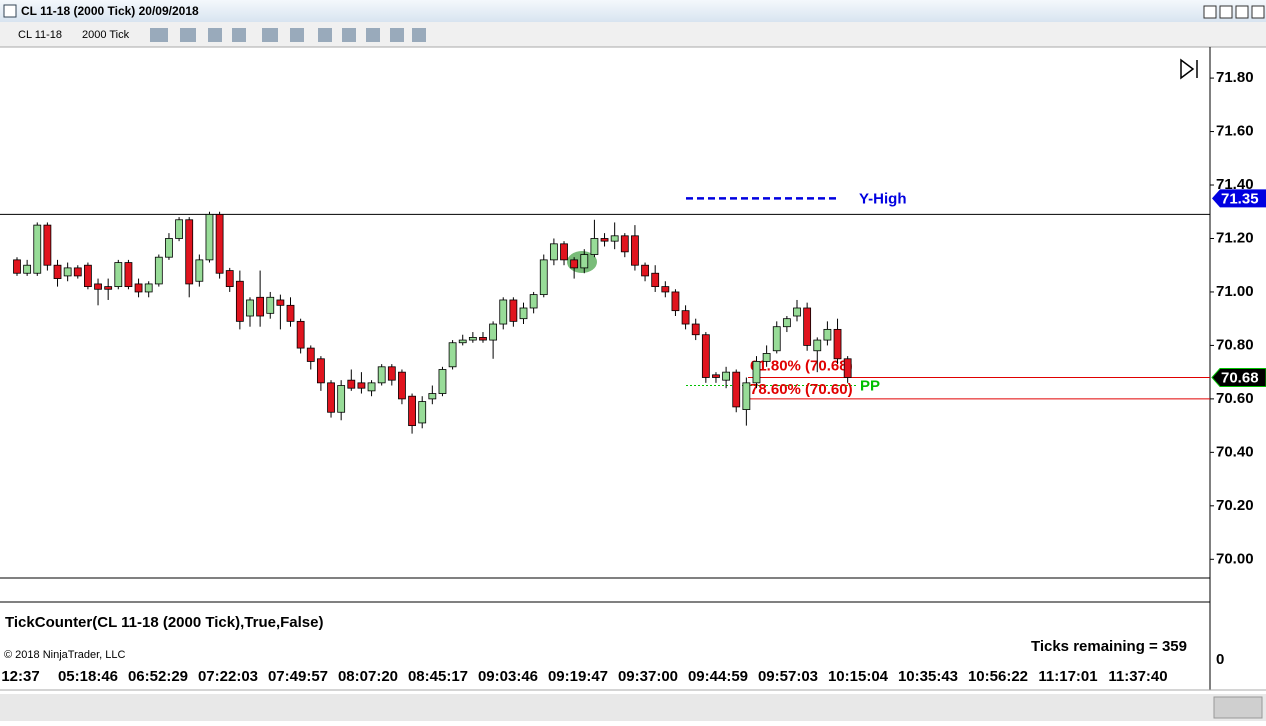 This screenshot has width=1266, height=726. I want to click on y-high-marker, so click(1239, 198).